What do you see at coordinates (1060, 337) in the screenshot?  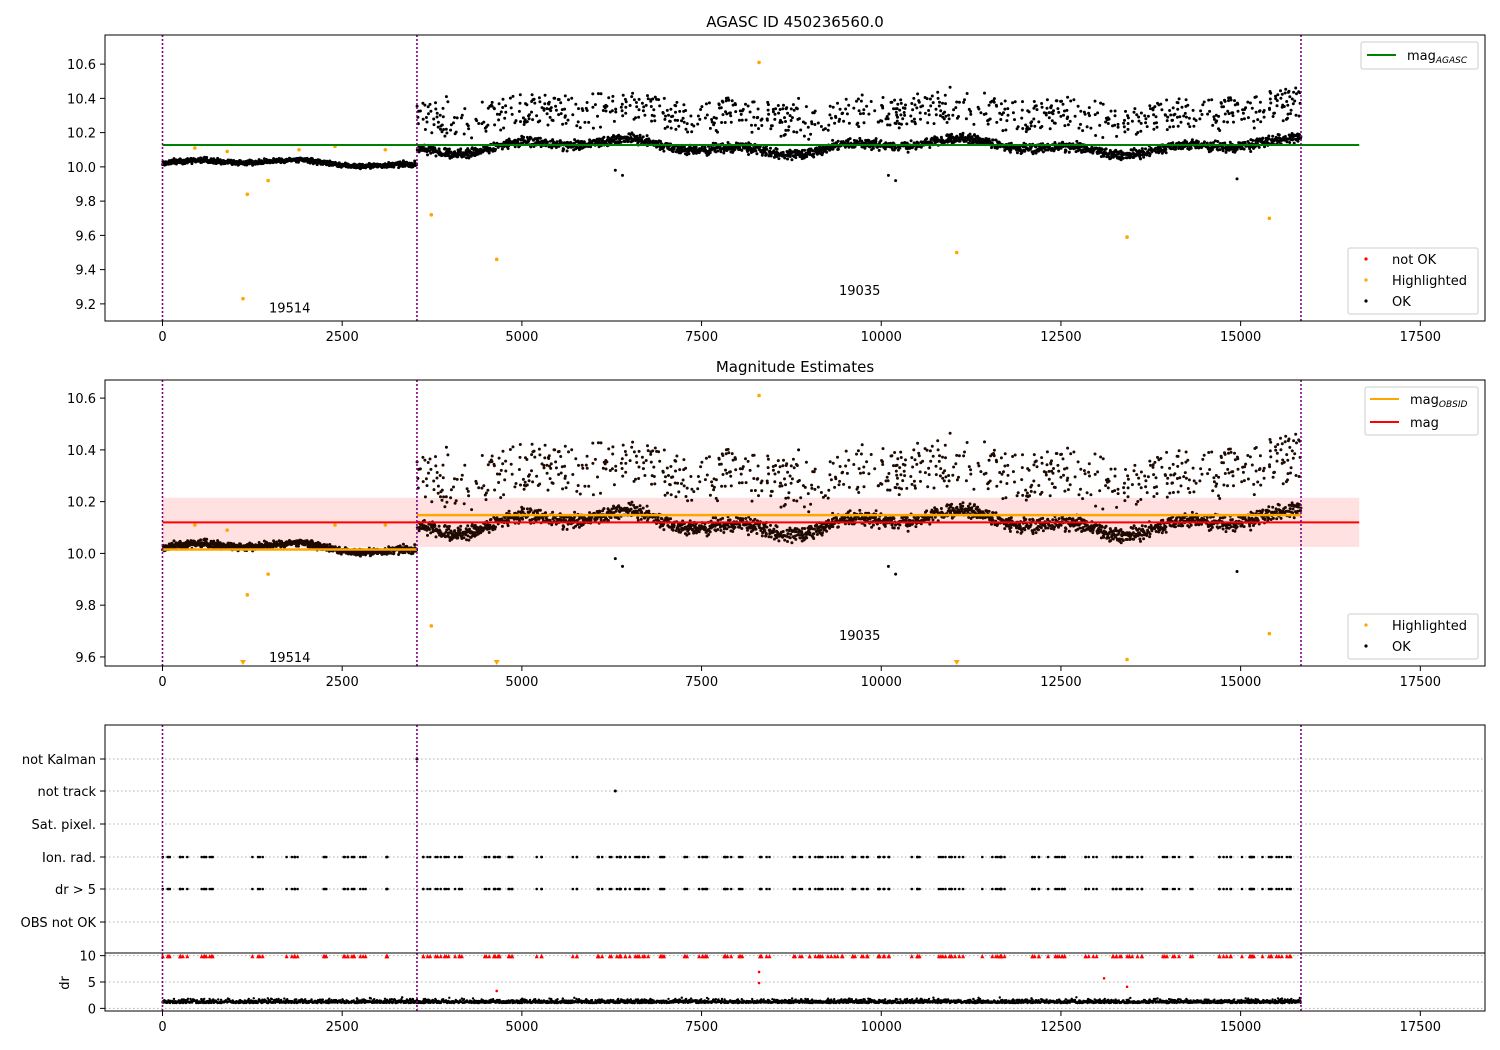 I see `xtick-label: 12500` at bounding box center [1060, 337].